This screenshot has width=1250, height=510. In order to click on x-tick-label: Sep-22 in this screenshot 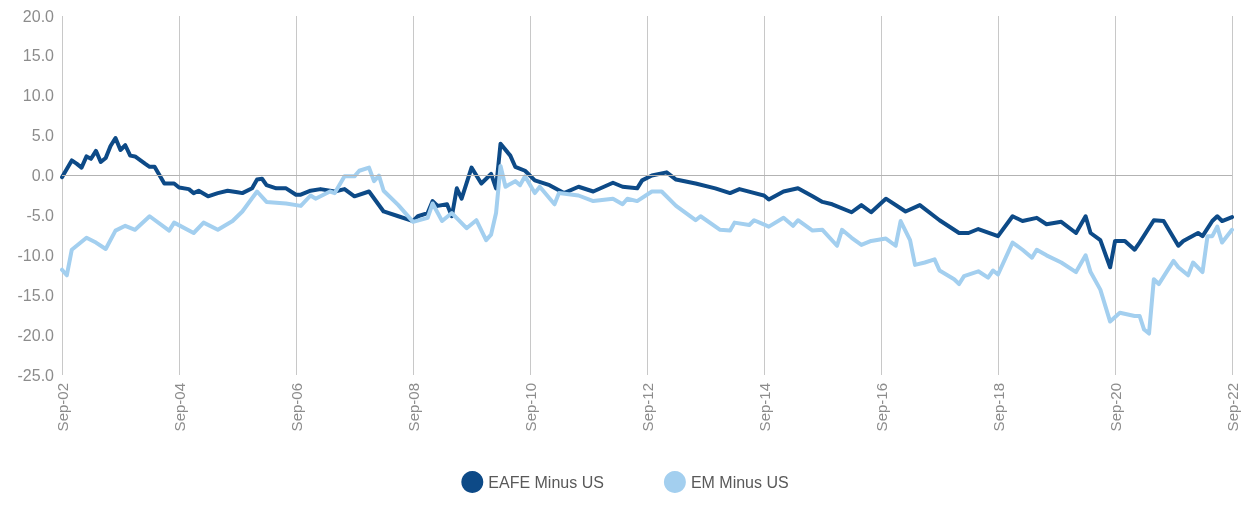, I will do `click(1232, 407)`.